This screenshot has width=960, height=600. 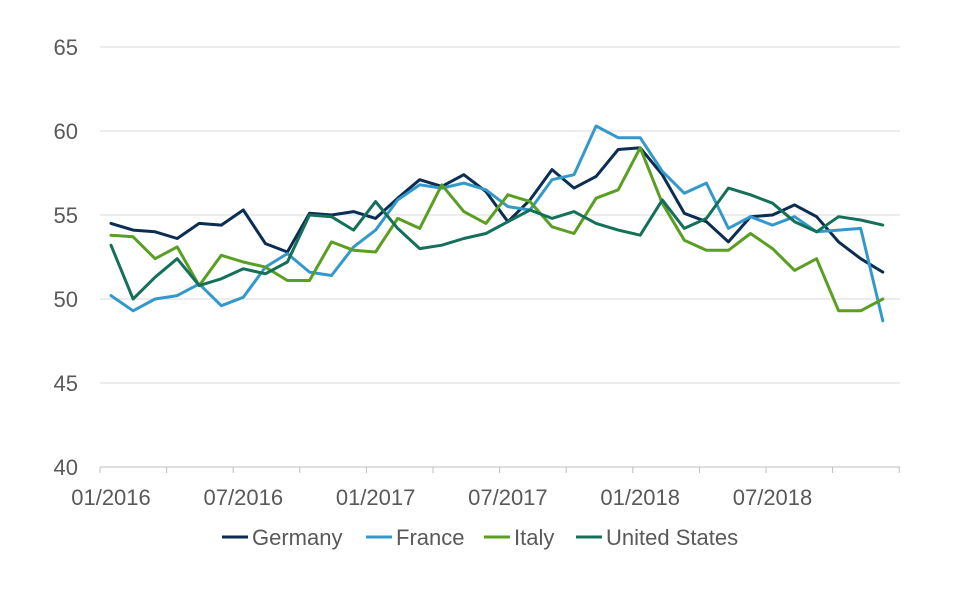 What do you see at coordinates (66, 467) in the screenshot?
I see `y-tick-label: 40` at bounding box center [66, 467].